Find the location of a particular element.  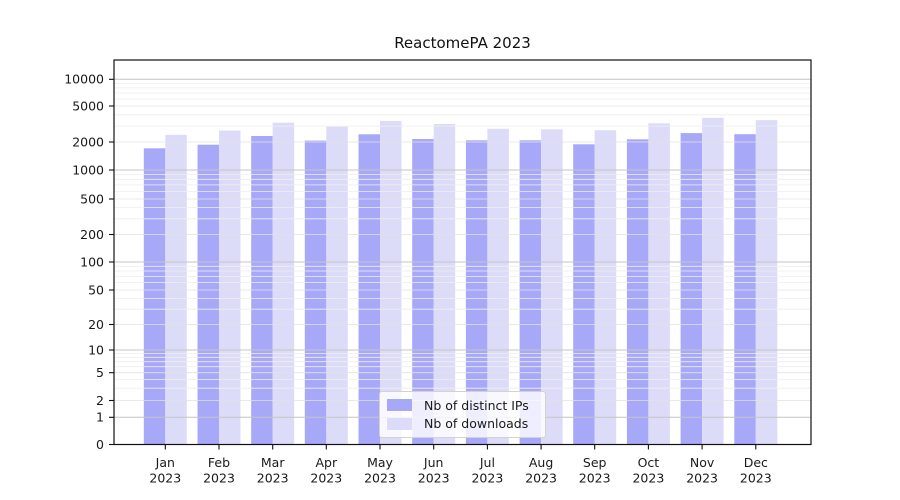

bar-downloads-jun is located at coordinates (444, 284).